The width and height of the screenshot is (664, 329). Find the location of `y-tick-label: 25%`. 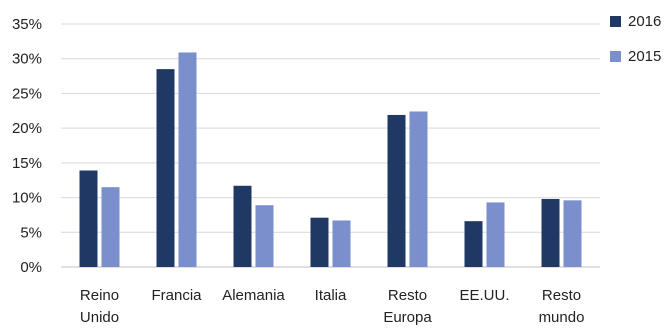

y-tick-label: 25% is located at coordinates (27, 93).